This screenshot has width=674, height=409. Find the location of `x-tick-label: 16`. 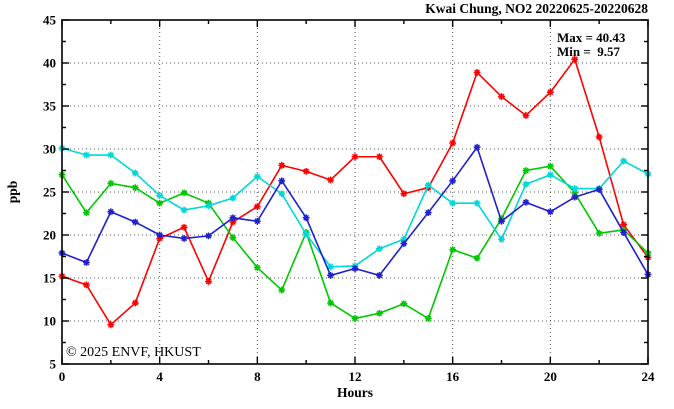

x-tick-label: 16 is located at coordinates (453, 376).